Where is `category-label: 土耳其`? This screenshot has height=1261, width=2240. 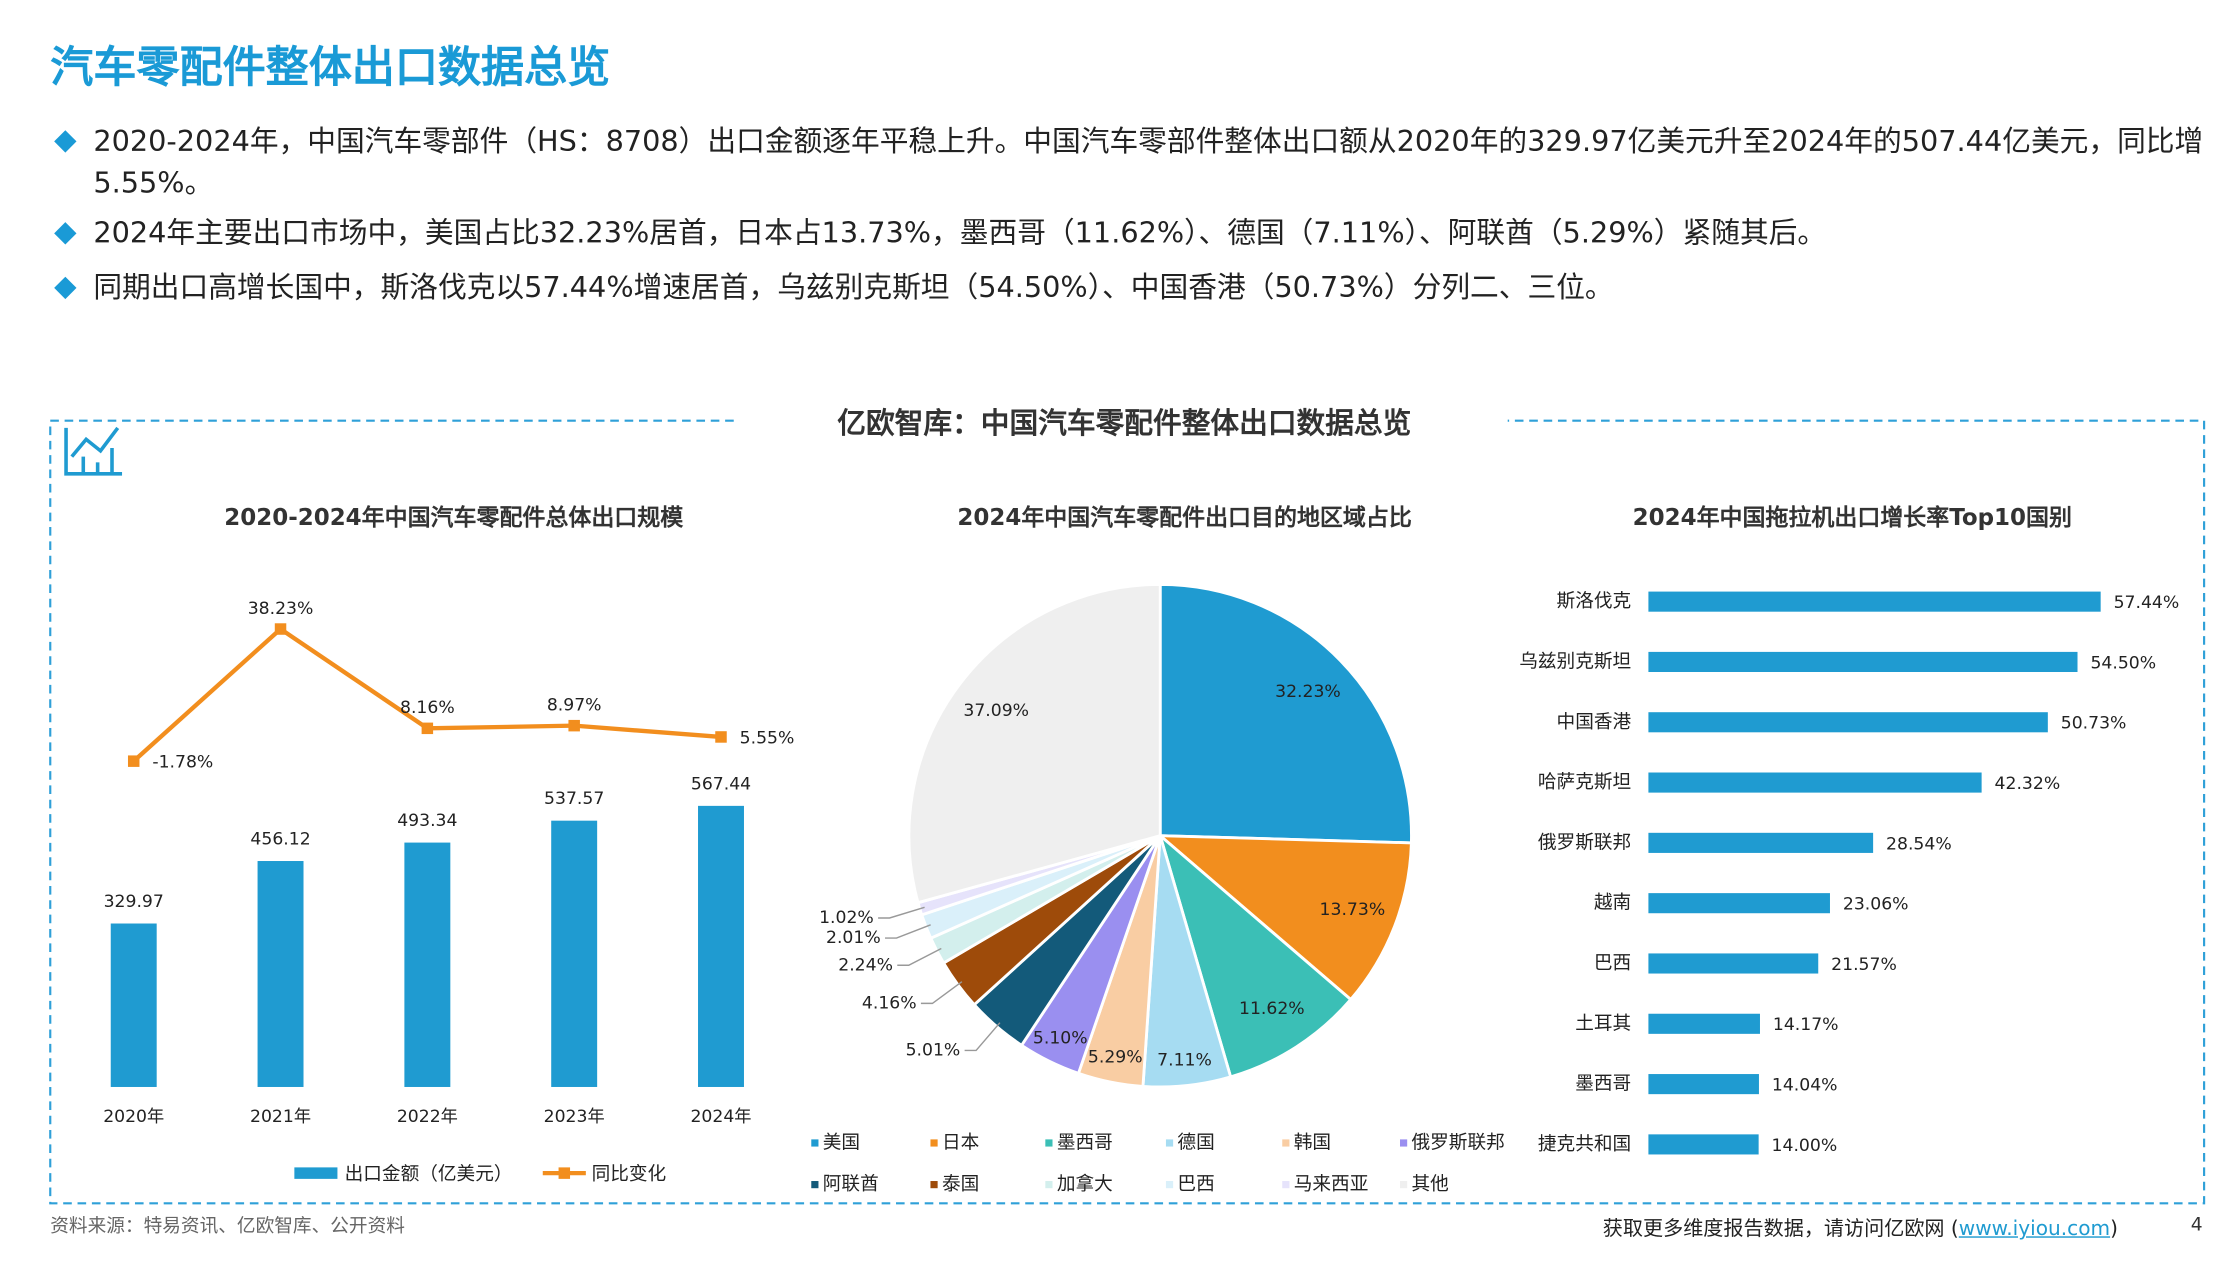 category-label: 土耳其 is located at coordinates (1603, 1023).